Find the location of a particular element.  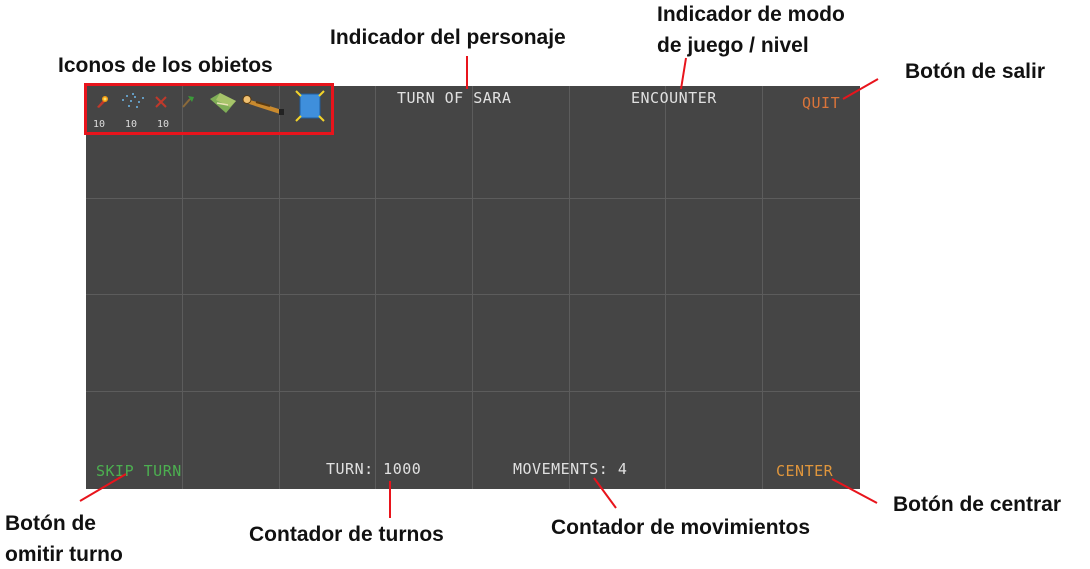

annotation-center-button: Botón de centrar is located at coordinates (977, 504).